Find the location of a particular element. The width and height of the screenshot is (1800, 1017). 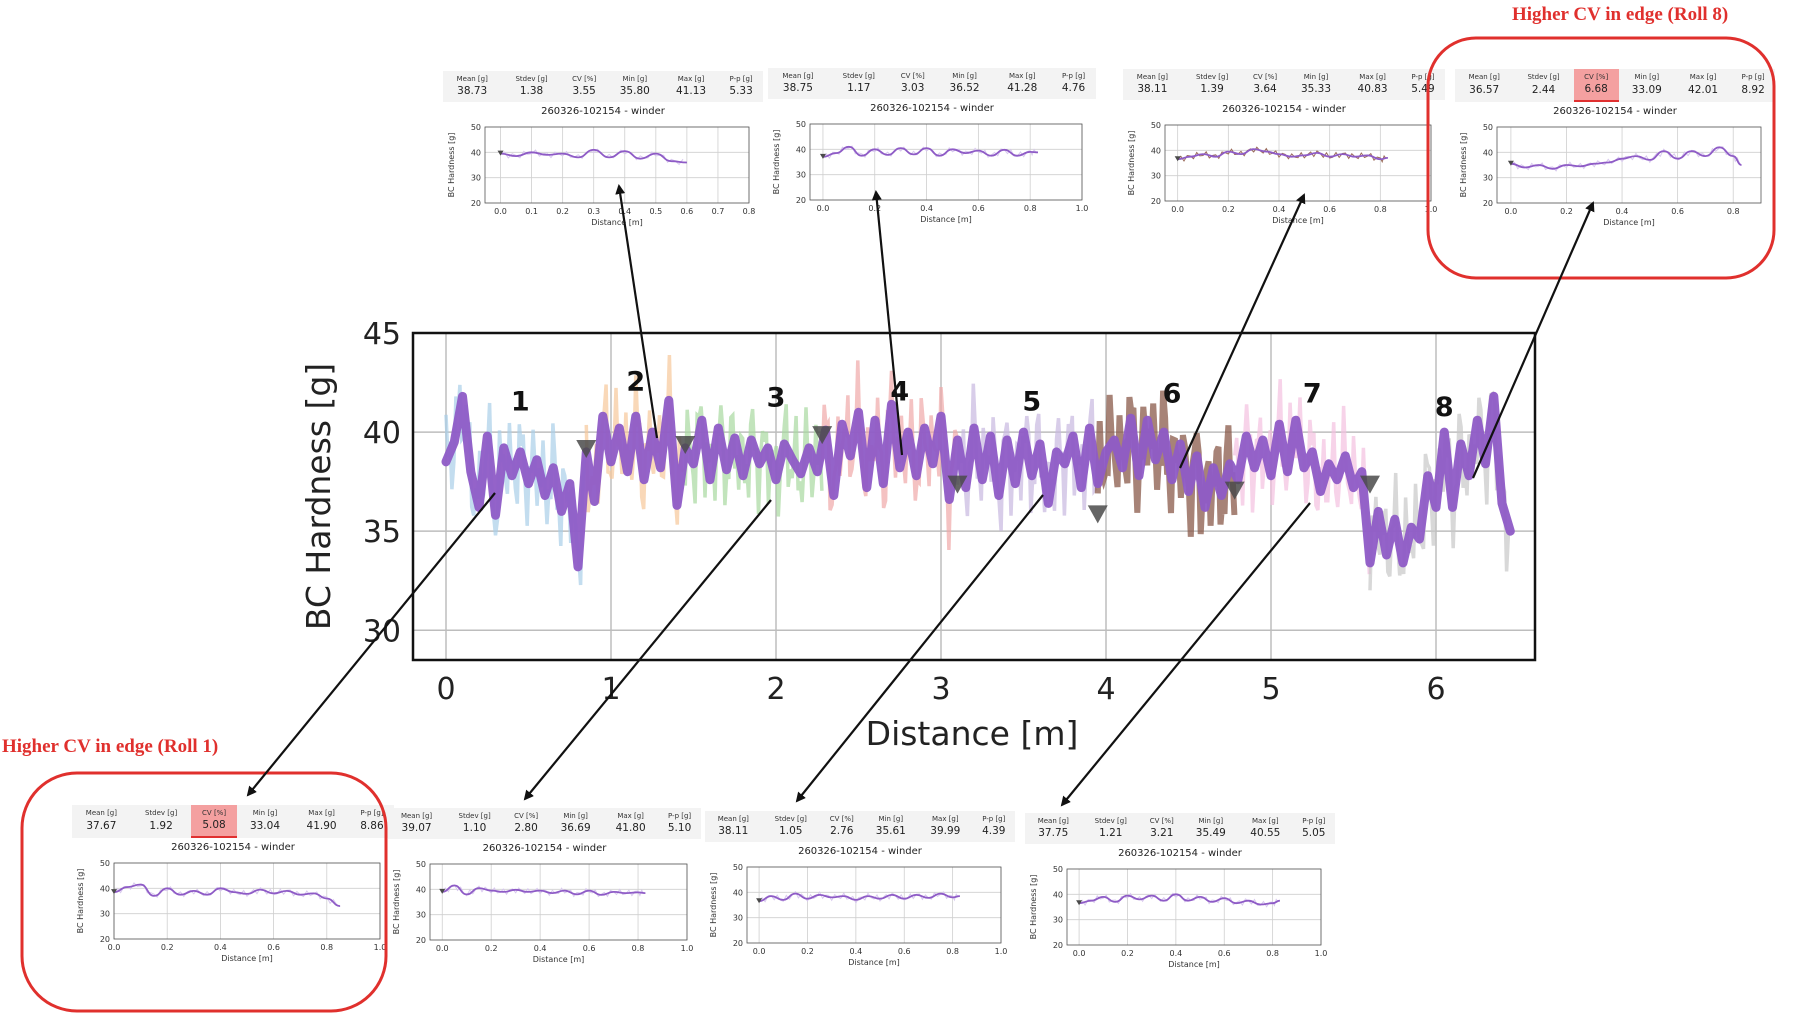

highlight-circle-roll8 is located at coordinates (1601, 158).